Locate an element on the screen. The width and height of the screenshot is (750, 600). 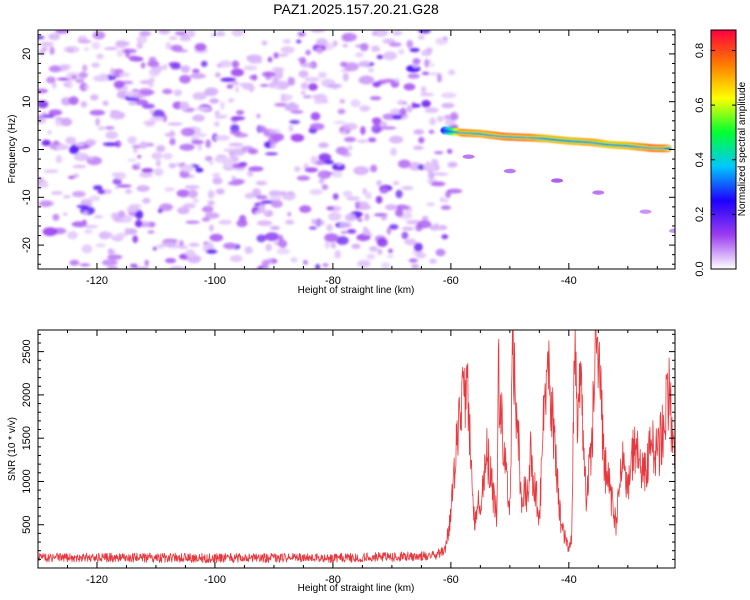
faint-branch-point is located at coordinates (509, 171).